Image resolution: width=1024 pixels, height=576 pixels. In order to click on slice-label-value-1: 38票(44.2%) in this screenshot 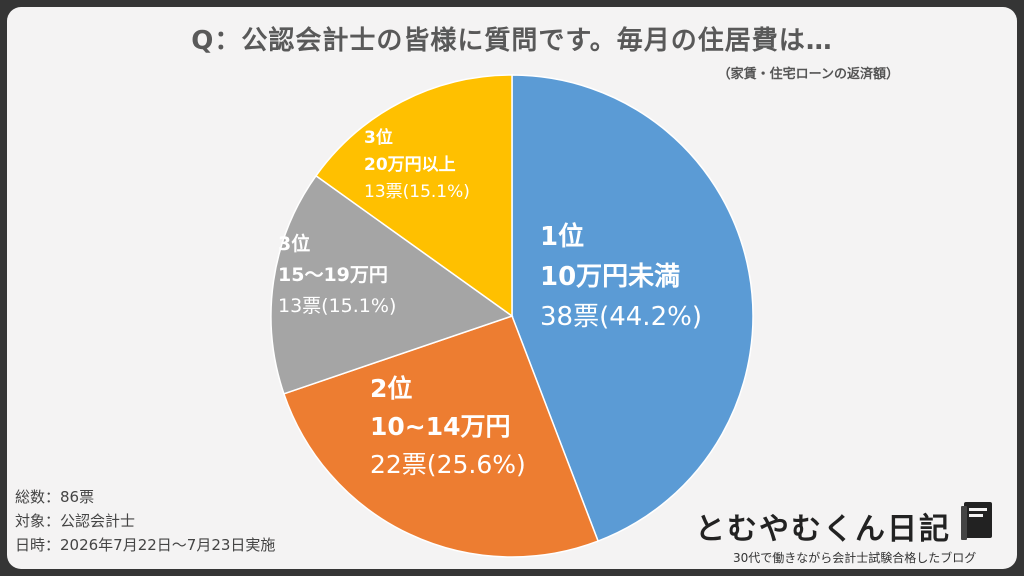, I will do `click(621, 317)`.